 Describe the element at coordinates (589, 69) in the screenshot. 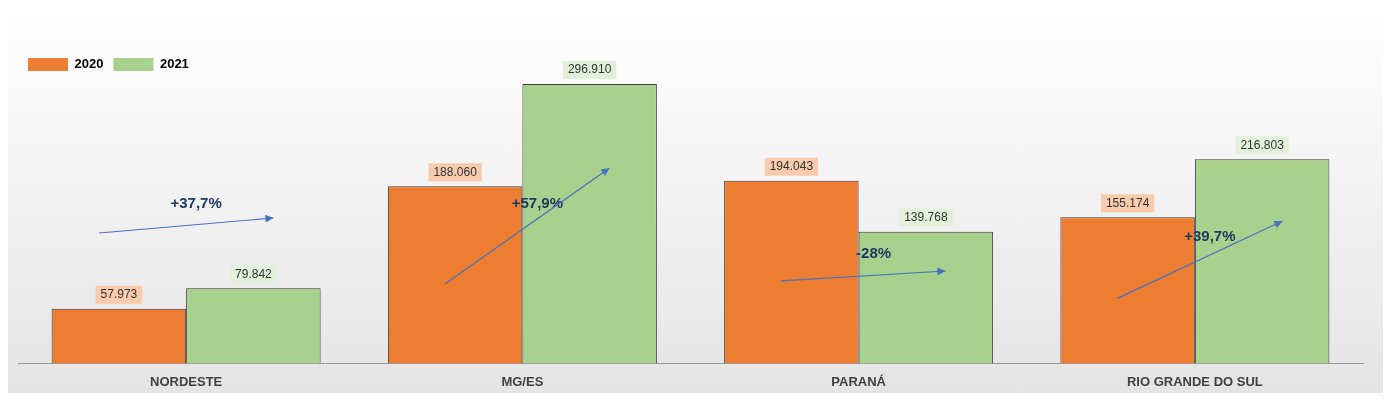

I see `data-label: 296.910` at that location.